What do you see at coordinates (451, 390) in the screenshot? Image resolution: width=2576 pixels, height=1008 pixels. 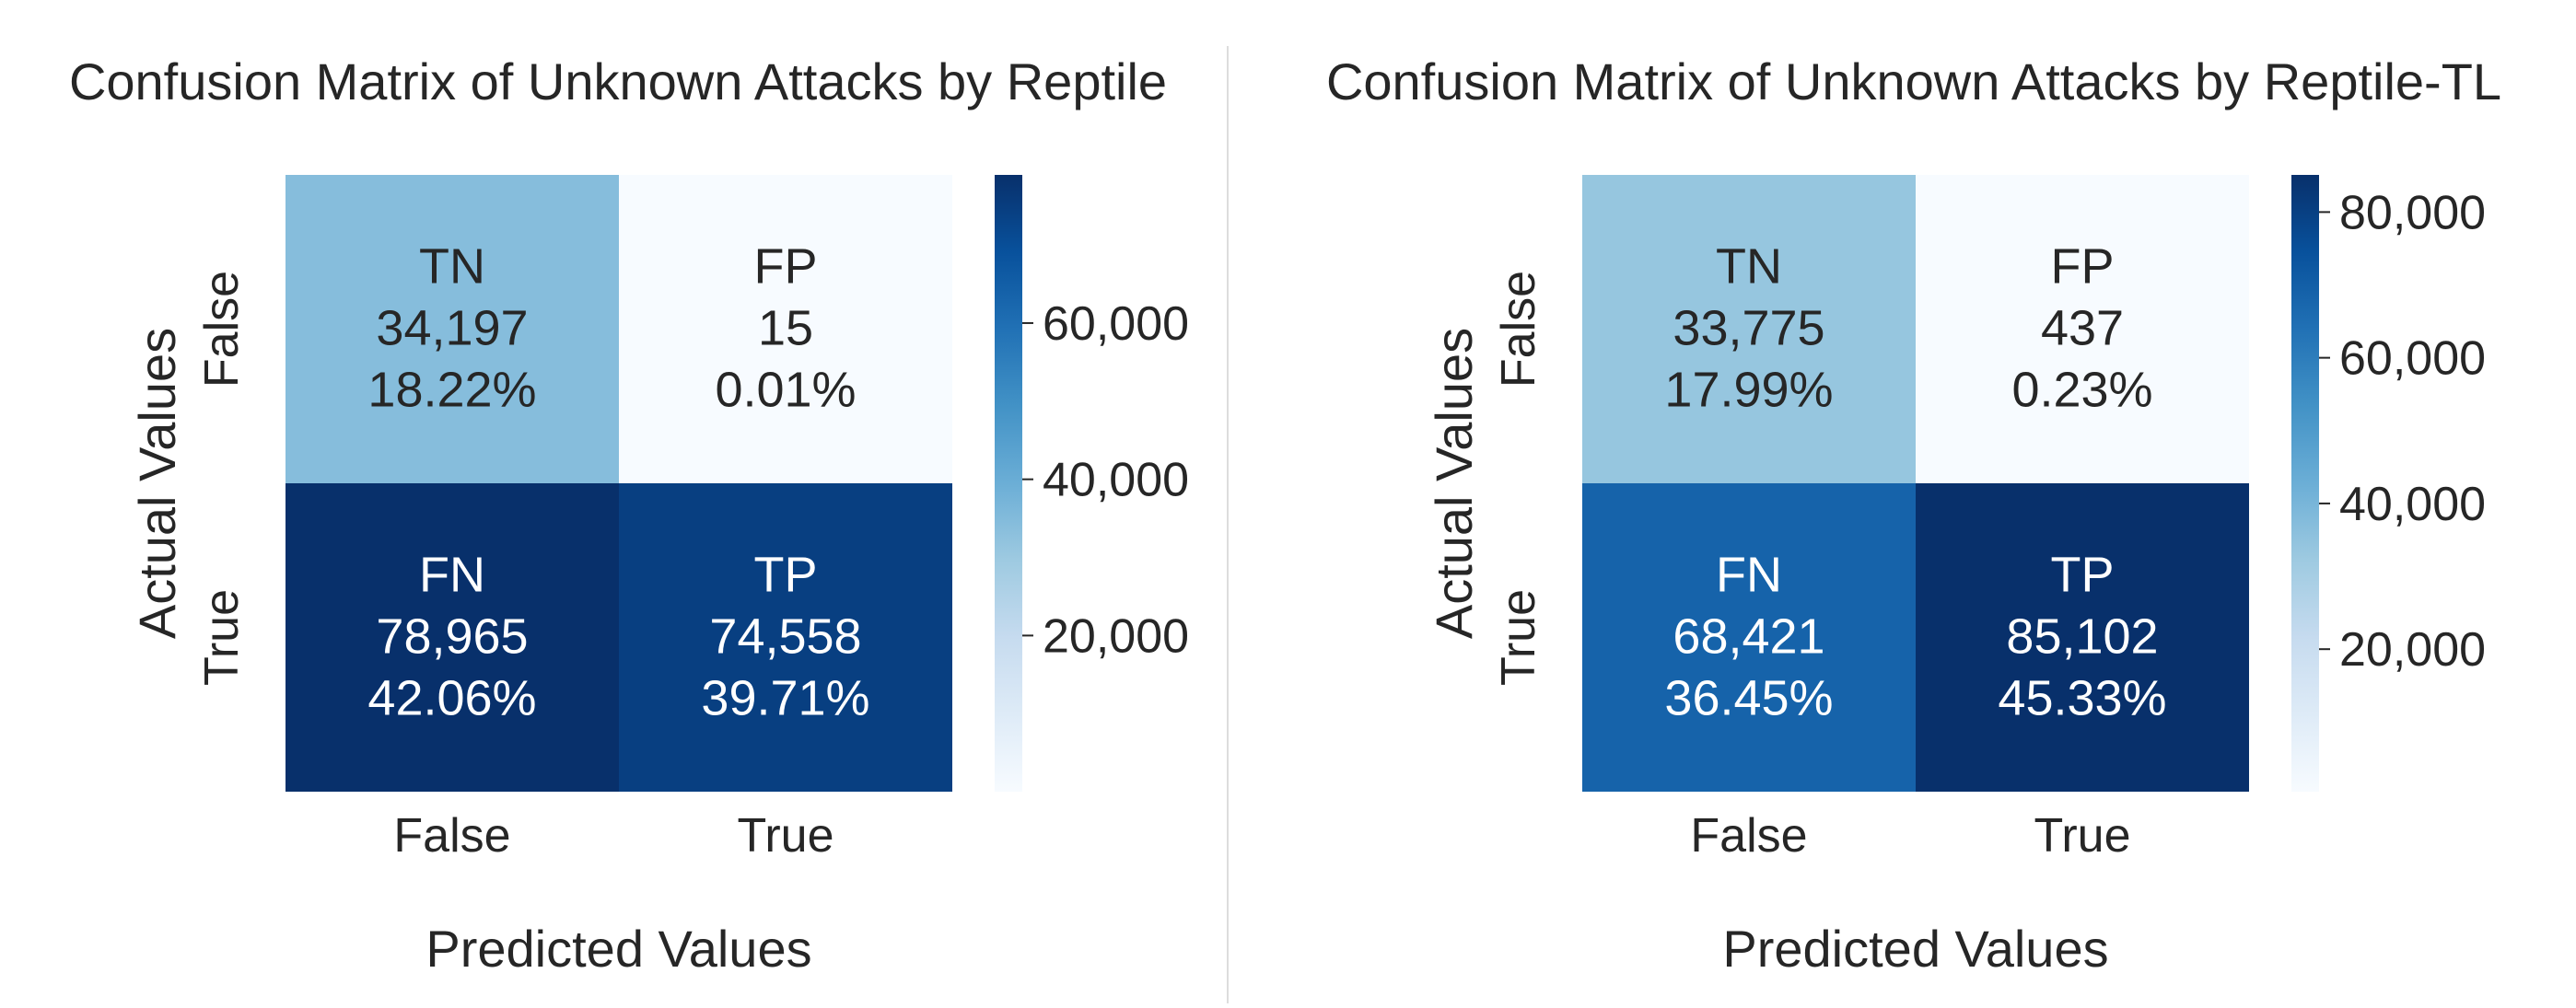 I see `cell-percent: 18.22%` at bounding box center [451, 390].